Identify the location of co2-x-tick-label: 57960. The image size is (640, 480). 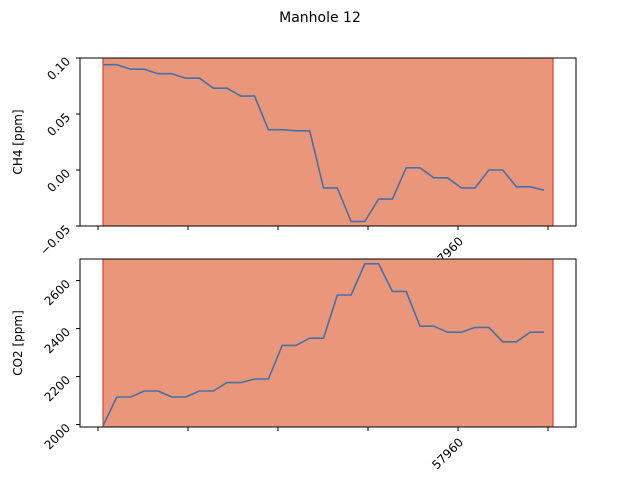
(447, 453).